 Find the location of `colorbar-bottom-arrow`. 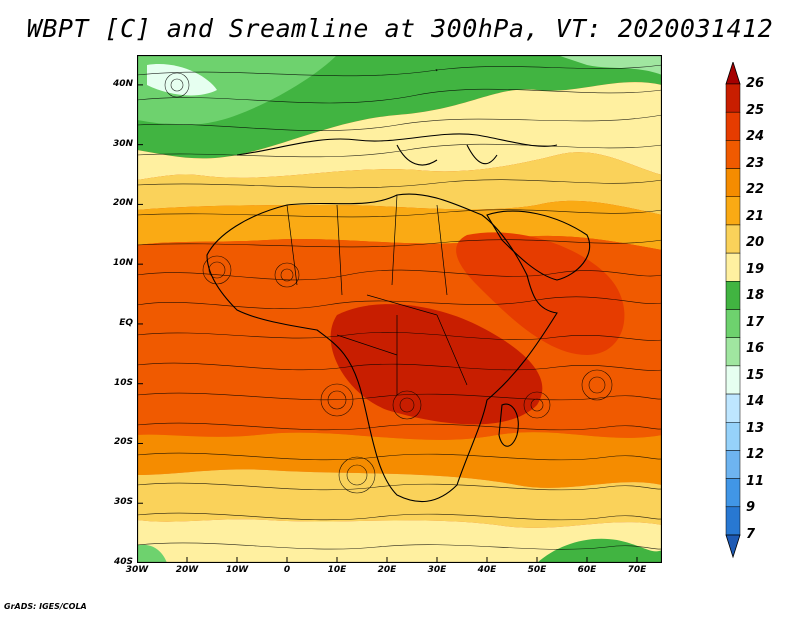

colorbar-bottom-arrow is located at coordinates (733, 546).